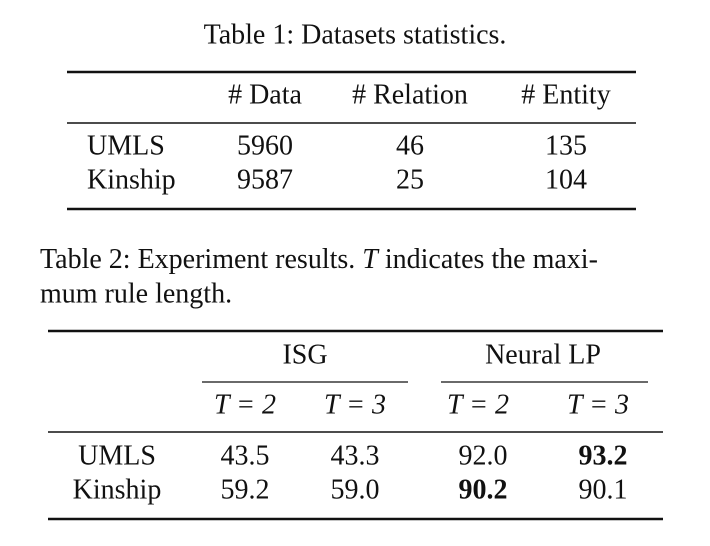  Describe the element at coordinates (245, 455) in the screenshot. I see `cell: 43.5` at that location.